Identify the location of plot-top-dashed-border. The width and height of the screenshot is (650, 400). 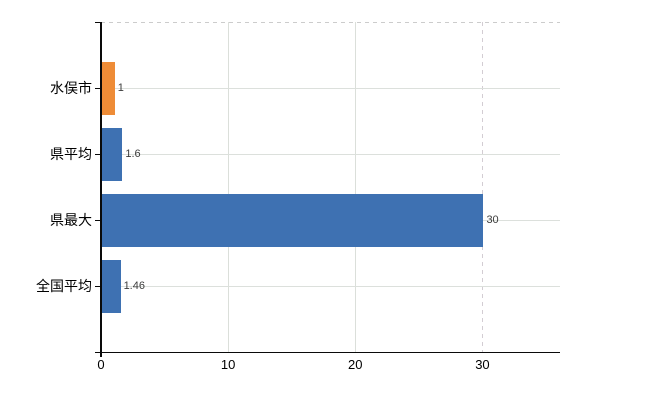
(330, 22).